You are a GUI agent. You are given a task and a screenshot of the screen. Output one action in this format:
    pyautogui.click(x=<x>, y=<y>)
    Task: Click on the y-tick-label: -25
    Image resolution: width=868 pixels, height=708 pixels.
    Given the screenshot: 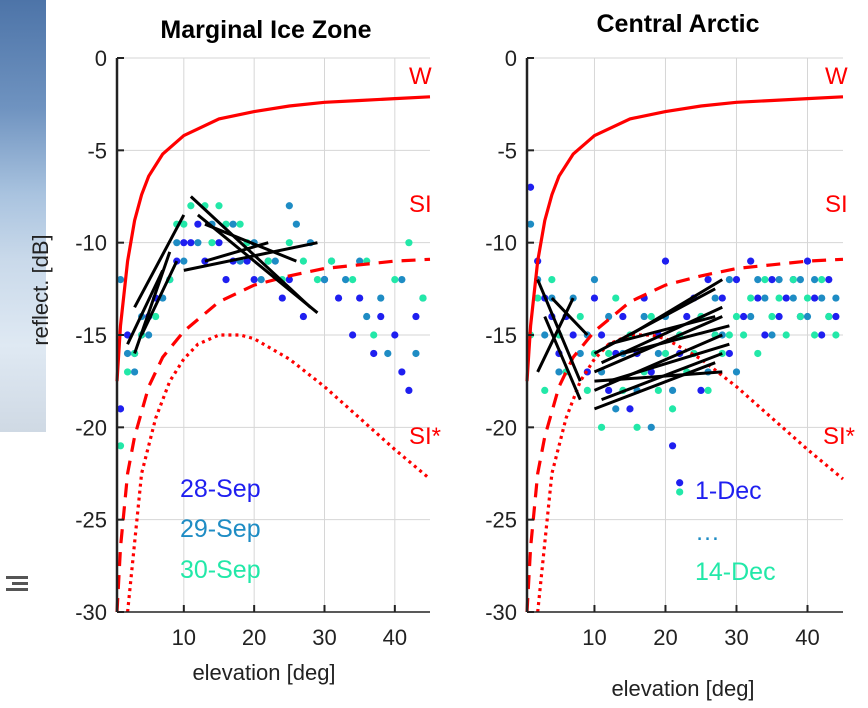 What is the action you would take?
    pyautogui.click(x=501, y=520)
    